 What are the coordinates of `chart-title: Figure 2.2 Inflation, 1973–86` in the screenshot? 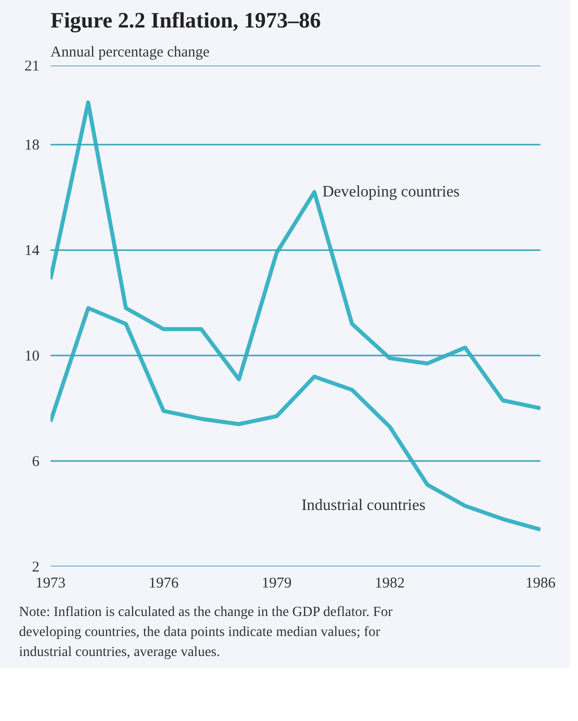 It's located at (185, 20).